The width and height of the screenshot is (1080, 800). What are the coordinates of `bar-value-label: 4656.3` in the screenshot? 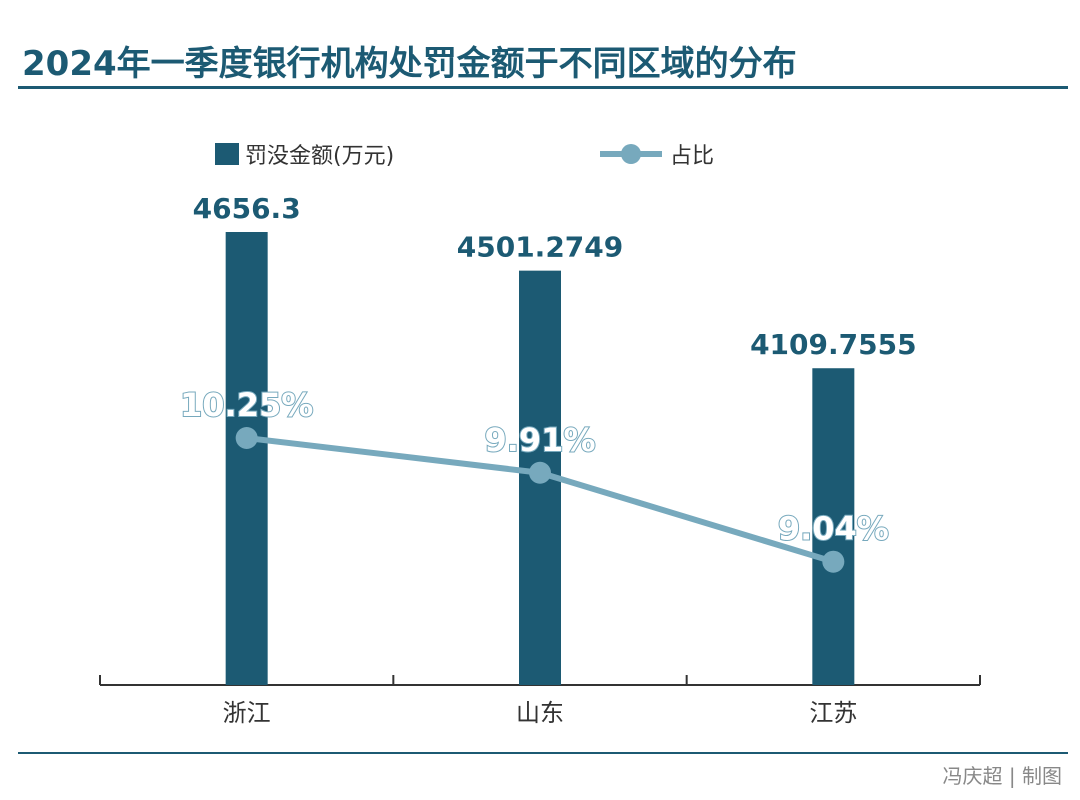 It's located at (247, 208).